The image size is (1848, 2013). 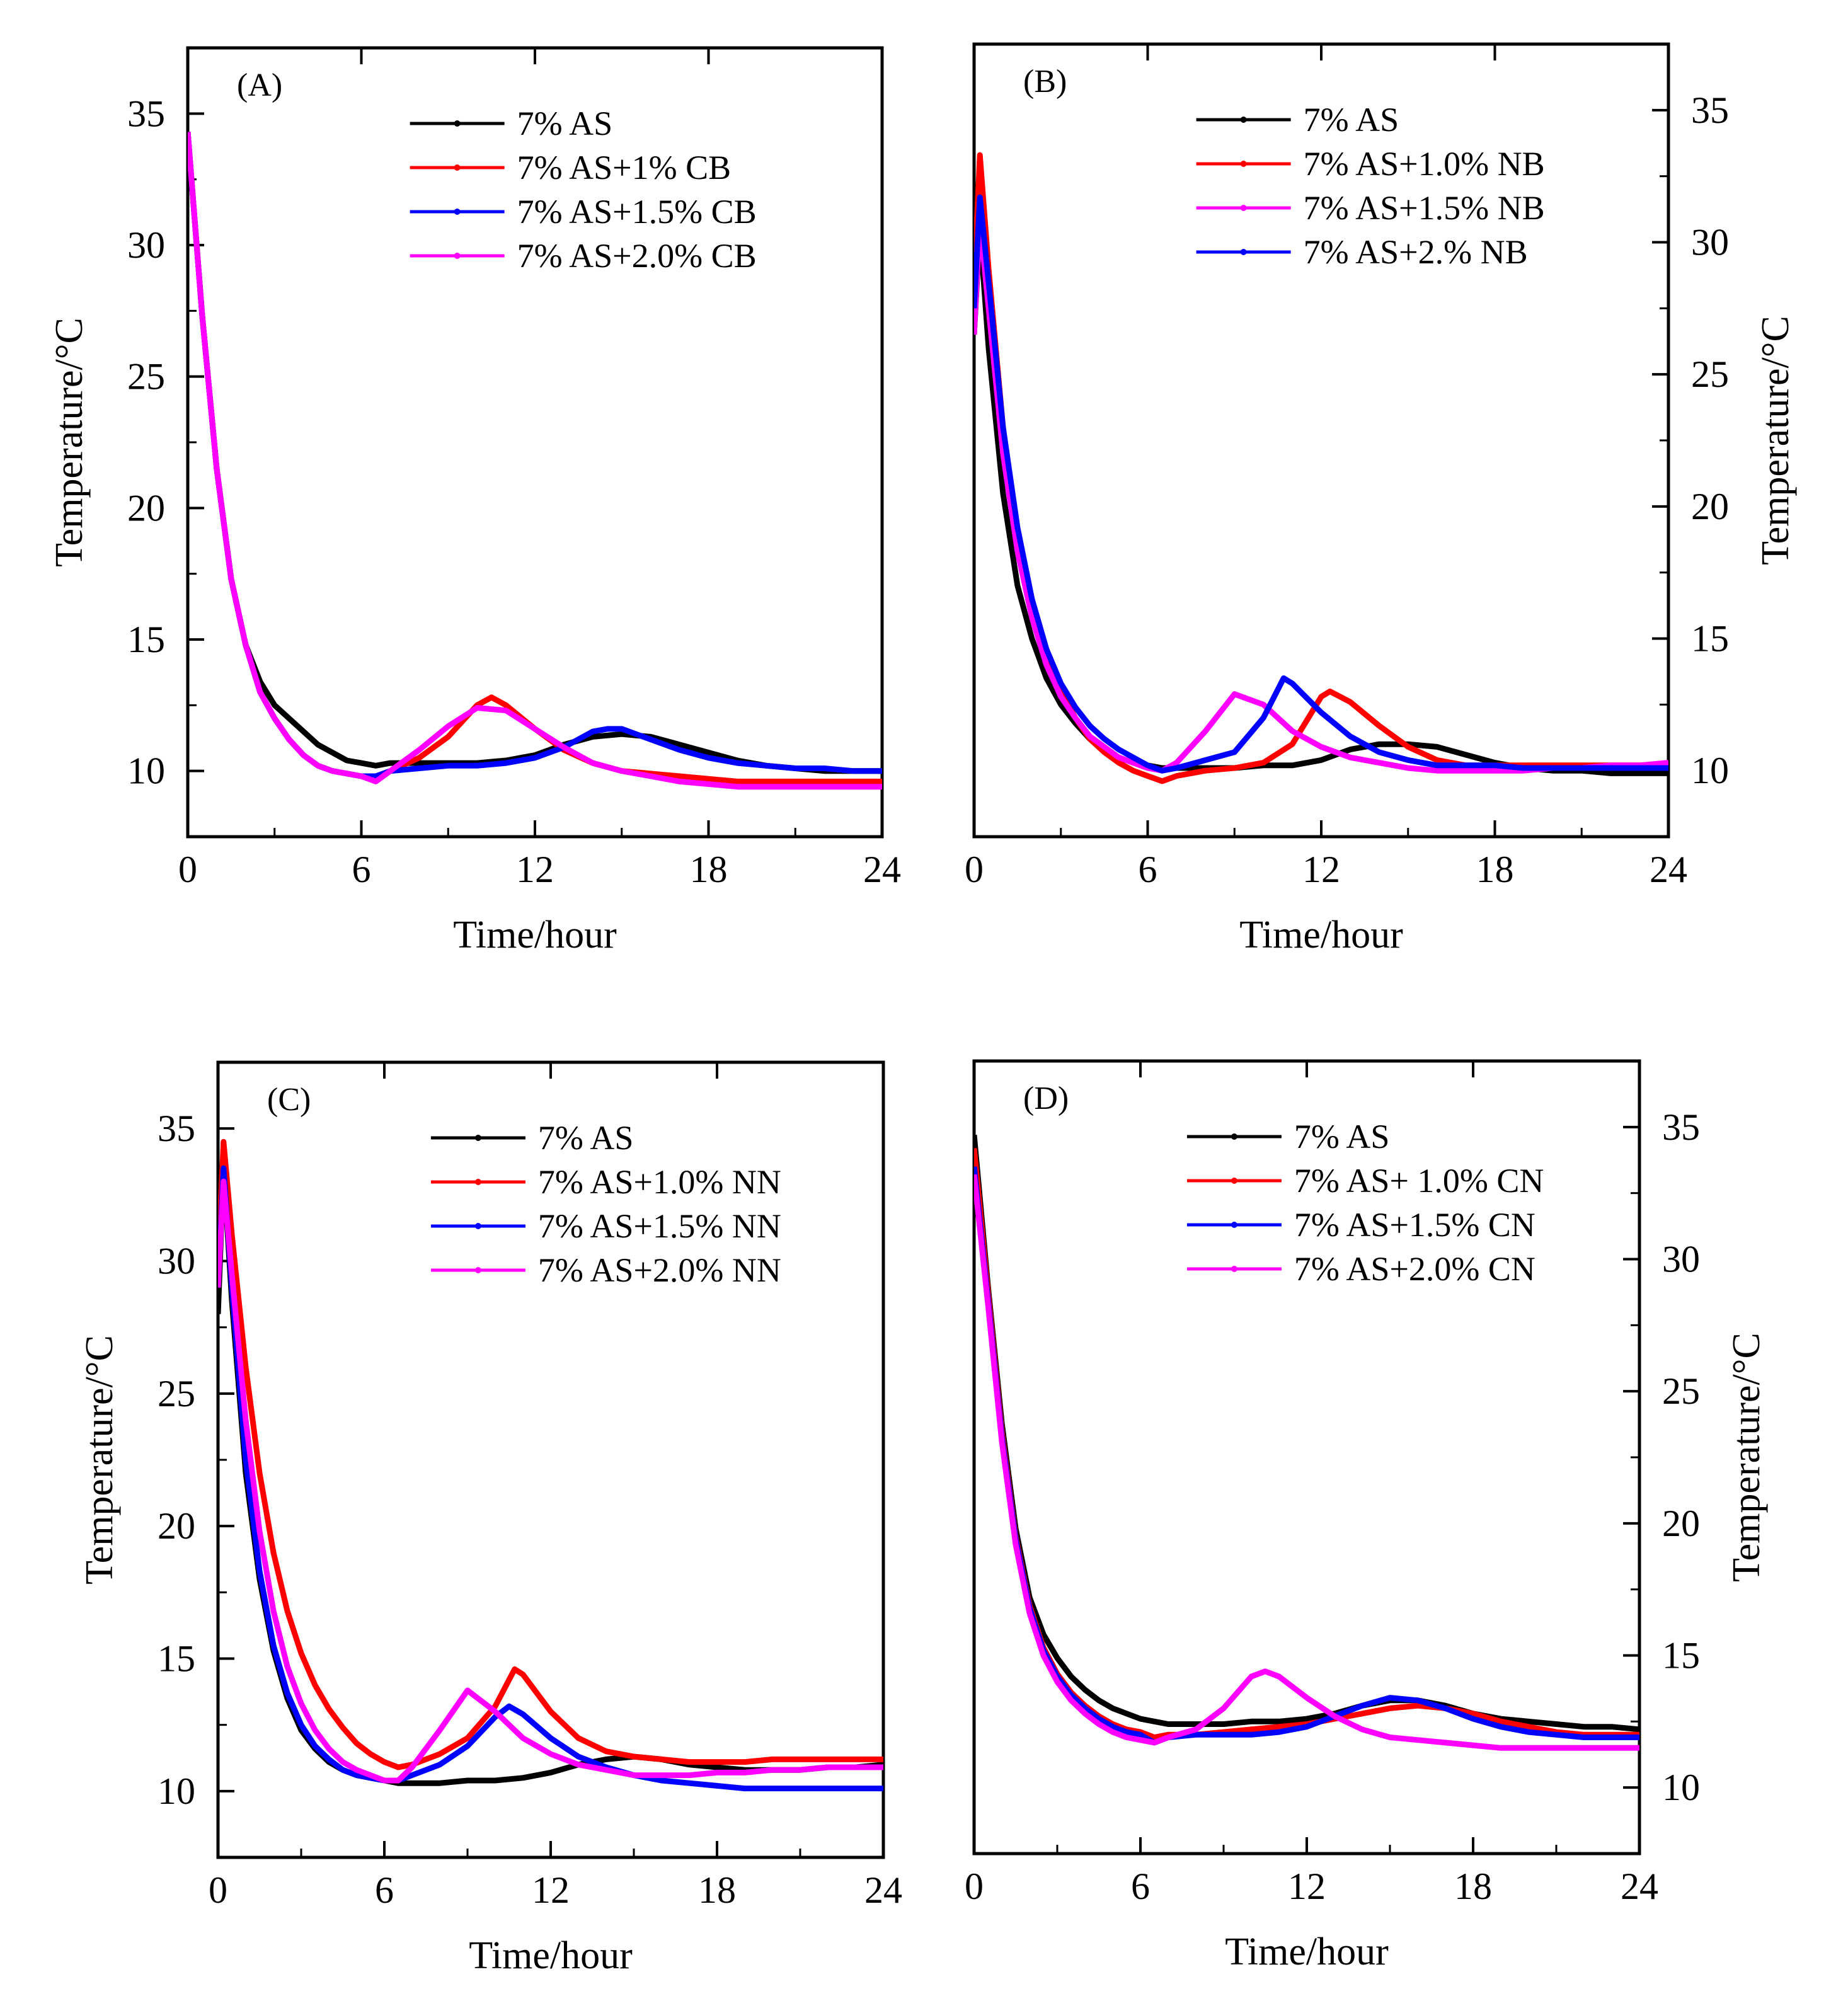 I want to click on panel-d-x-tick-label: 18, so click(x=1473, y=1886).